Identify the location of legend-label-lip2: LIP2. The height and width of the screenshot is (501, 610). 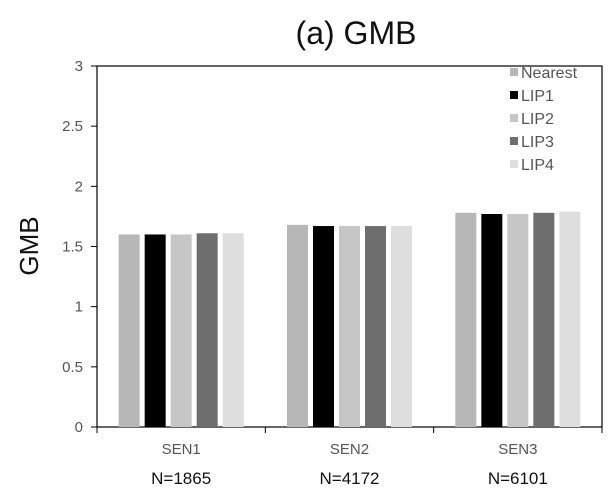
(537, 119).